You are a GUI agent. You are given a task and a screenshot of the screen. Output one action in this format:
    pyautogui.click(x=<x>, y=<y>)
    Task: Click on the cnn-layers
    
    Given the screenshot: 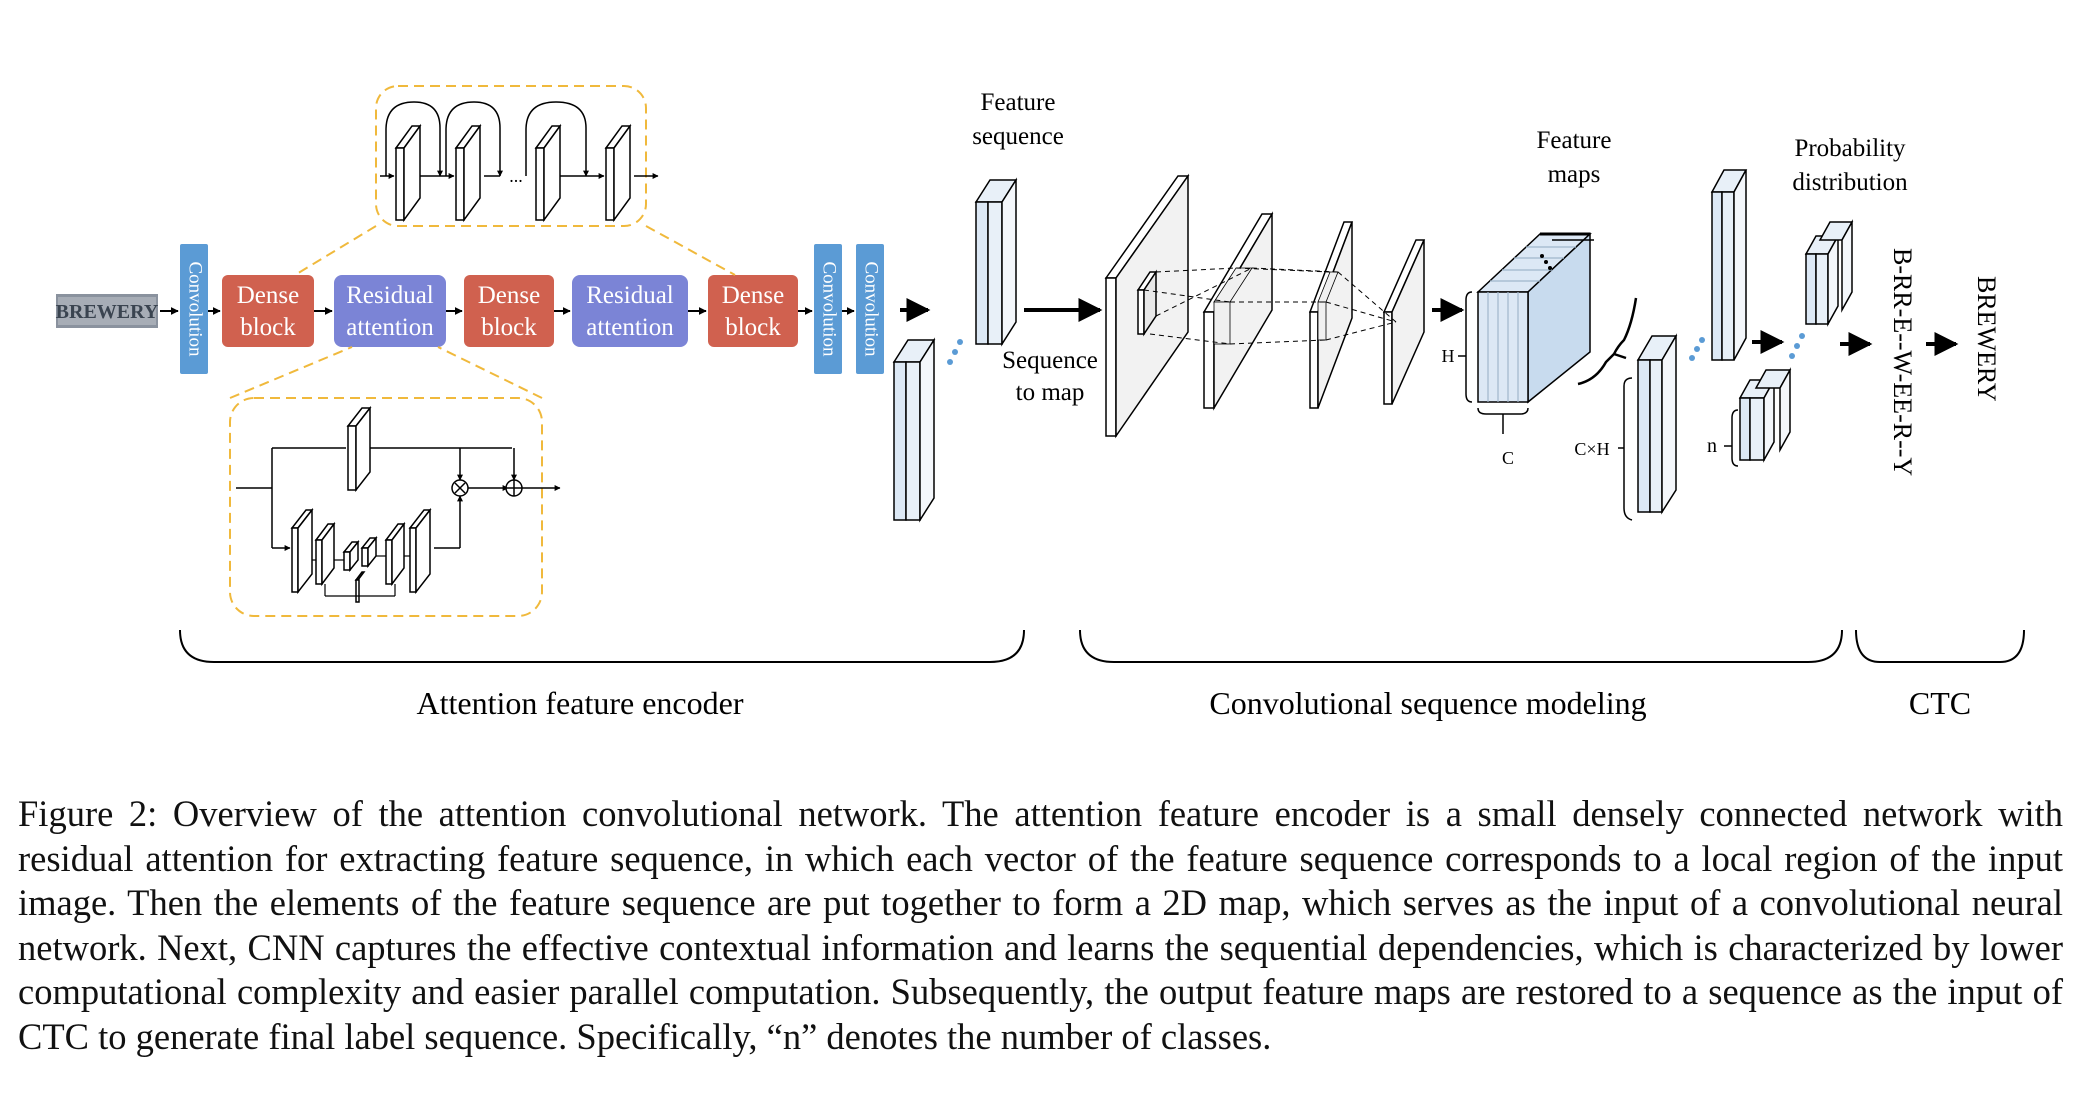 What is the action you would take?
    pyautogui.click(x=1265, y=306)
    